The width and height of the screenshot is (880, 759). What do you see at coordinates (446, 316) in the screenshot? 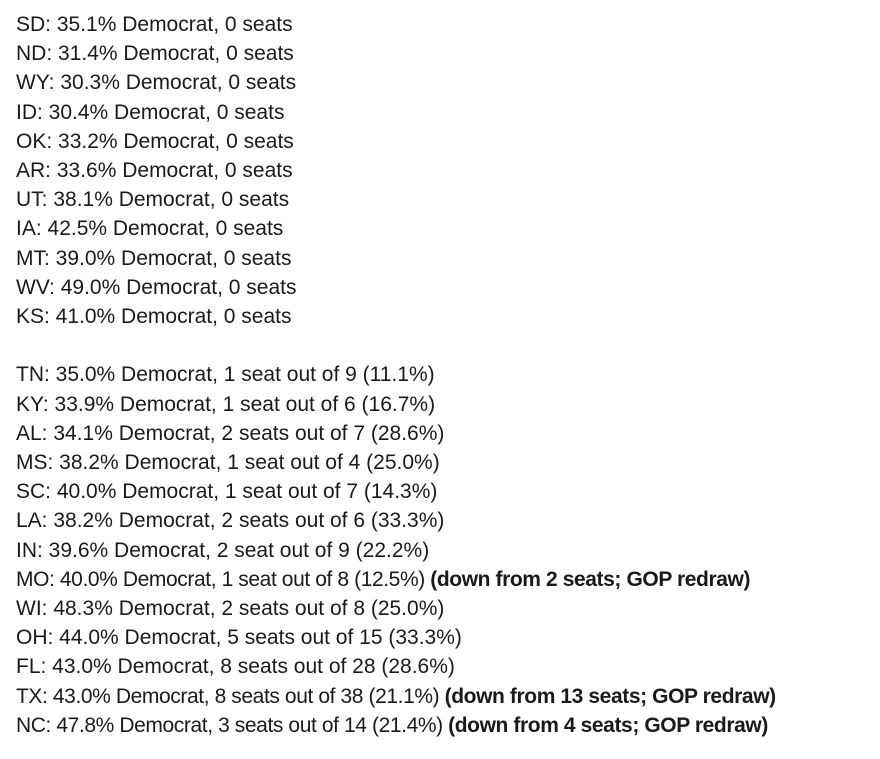
I see `state-line: KS: 41.0% Democrat, 0 seats` at bounding box center [446, 316].